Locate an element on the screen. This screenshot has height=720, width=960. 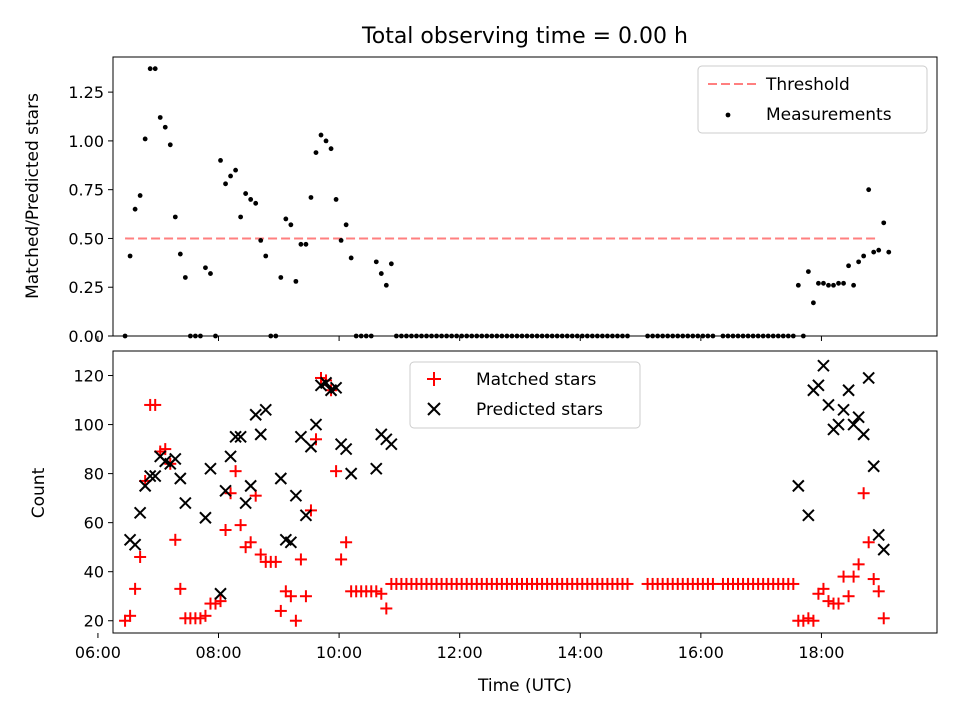
ratio-y-tick-label: 0.50 is located at coordinates (86, 238).